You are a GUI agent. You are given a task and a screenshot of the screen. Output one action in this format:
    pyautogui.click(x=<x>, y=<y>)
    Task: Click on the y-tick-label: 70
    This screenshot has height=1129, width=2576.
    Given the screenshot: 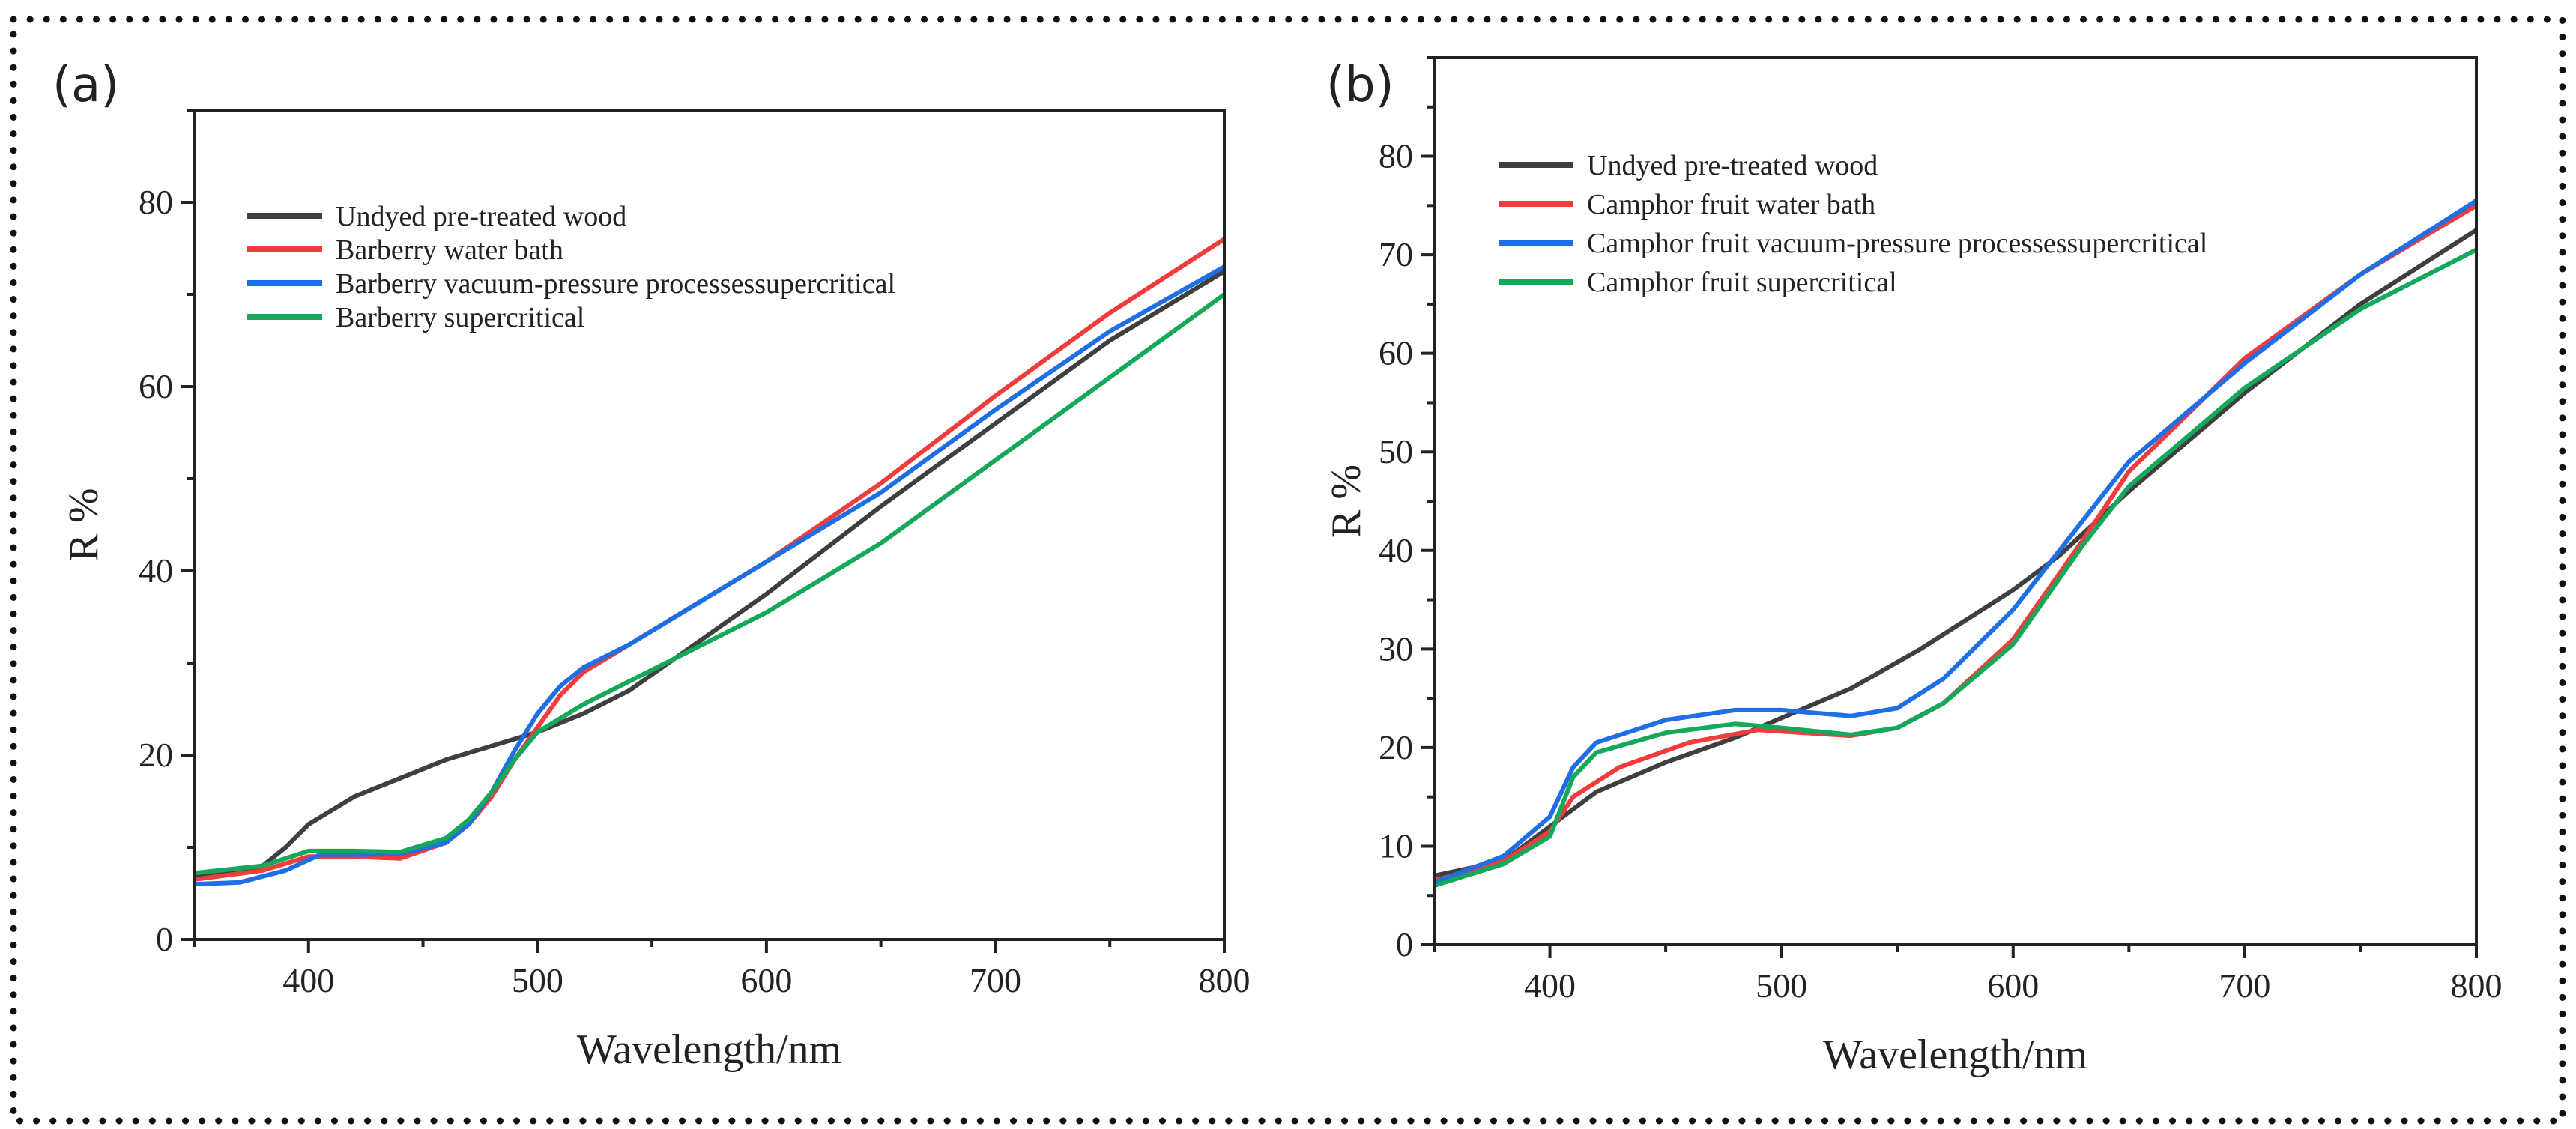 What is the action you would take?
    pyautogui.click(x=1396, y=254)
    